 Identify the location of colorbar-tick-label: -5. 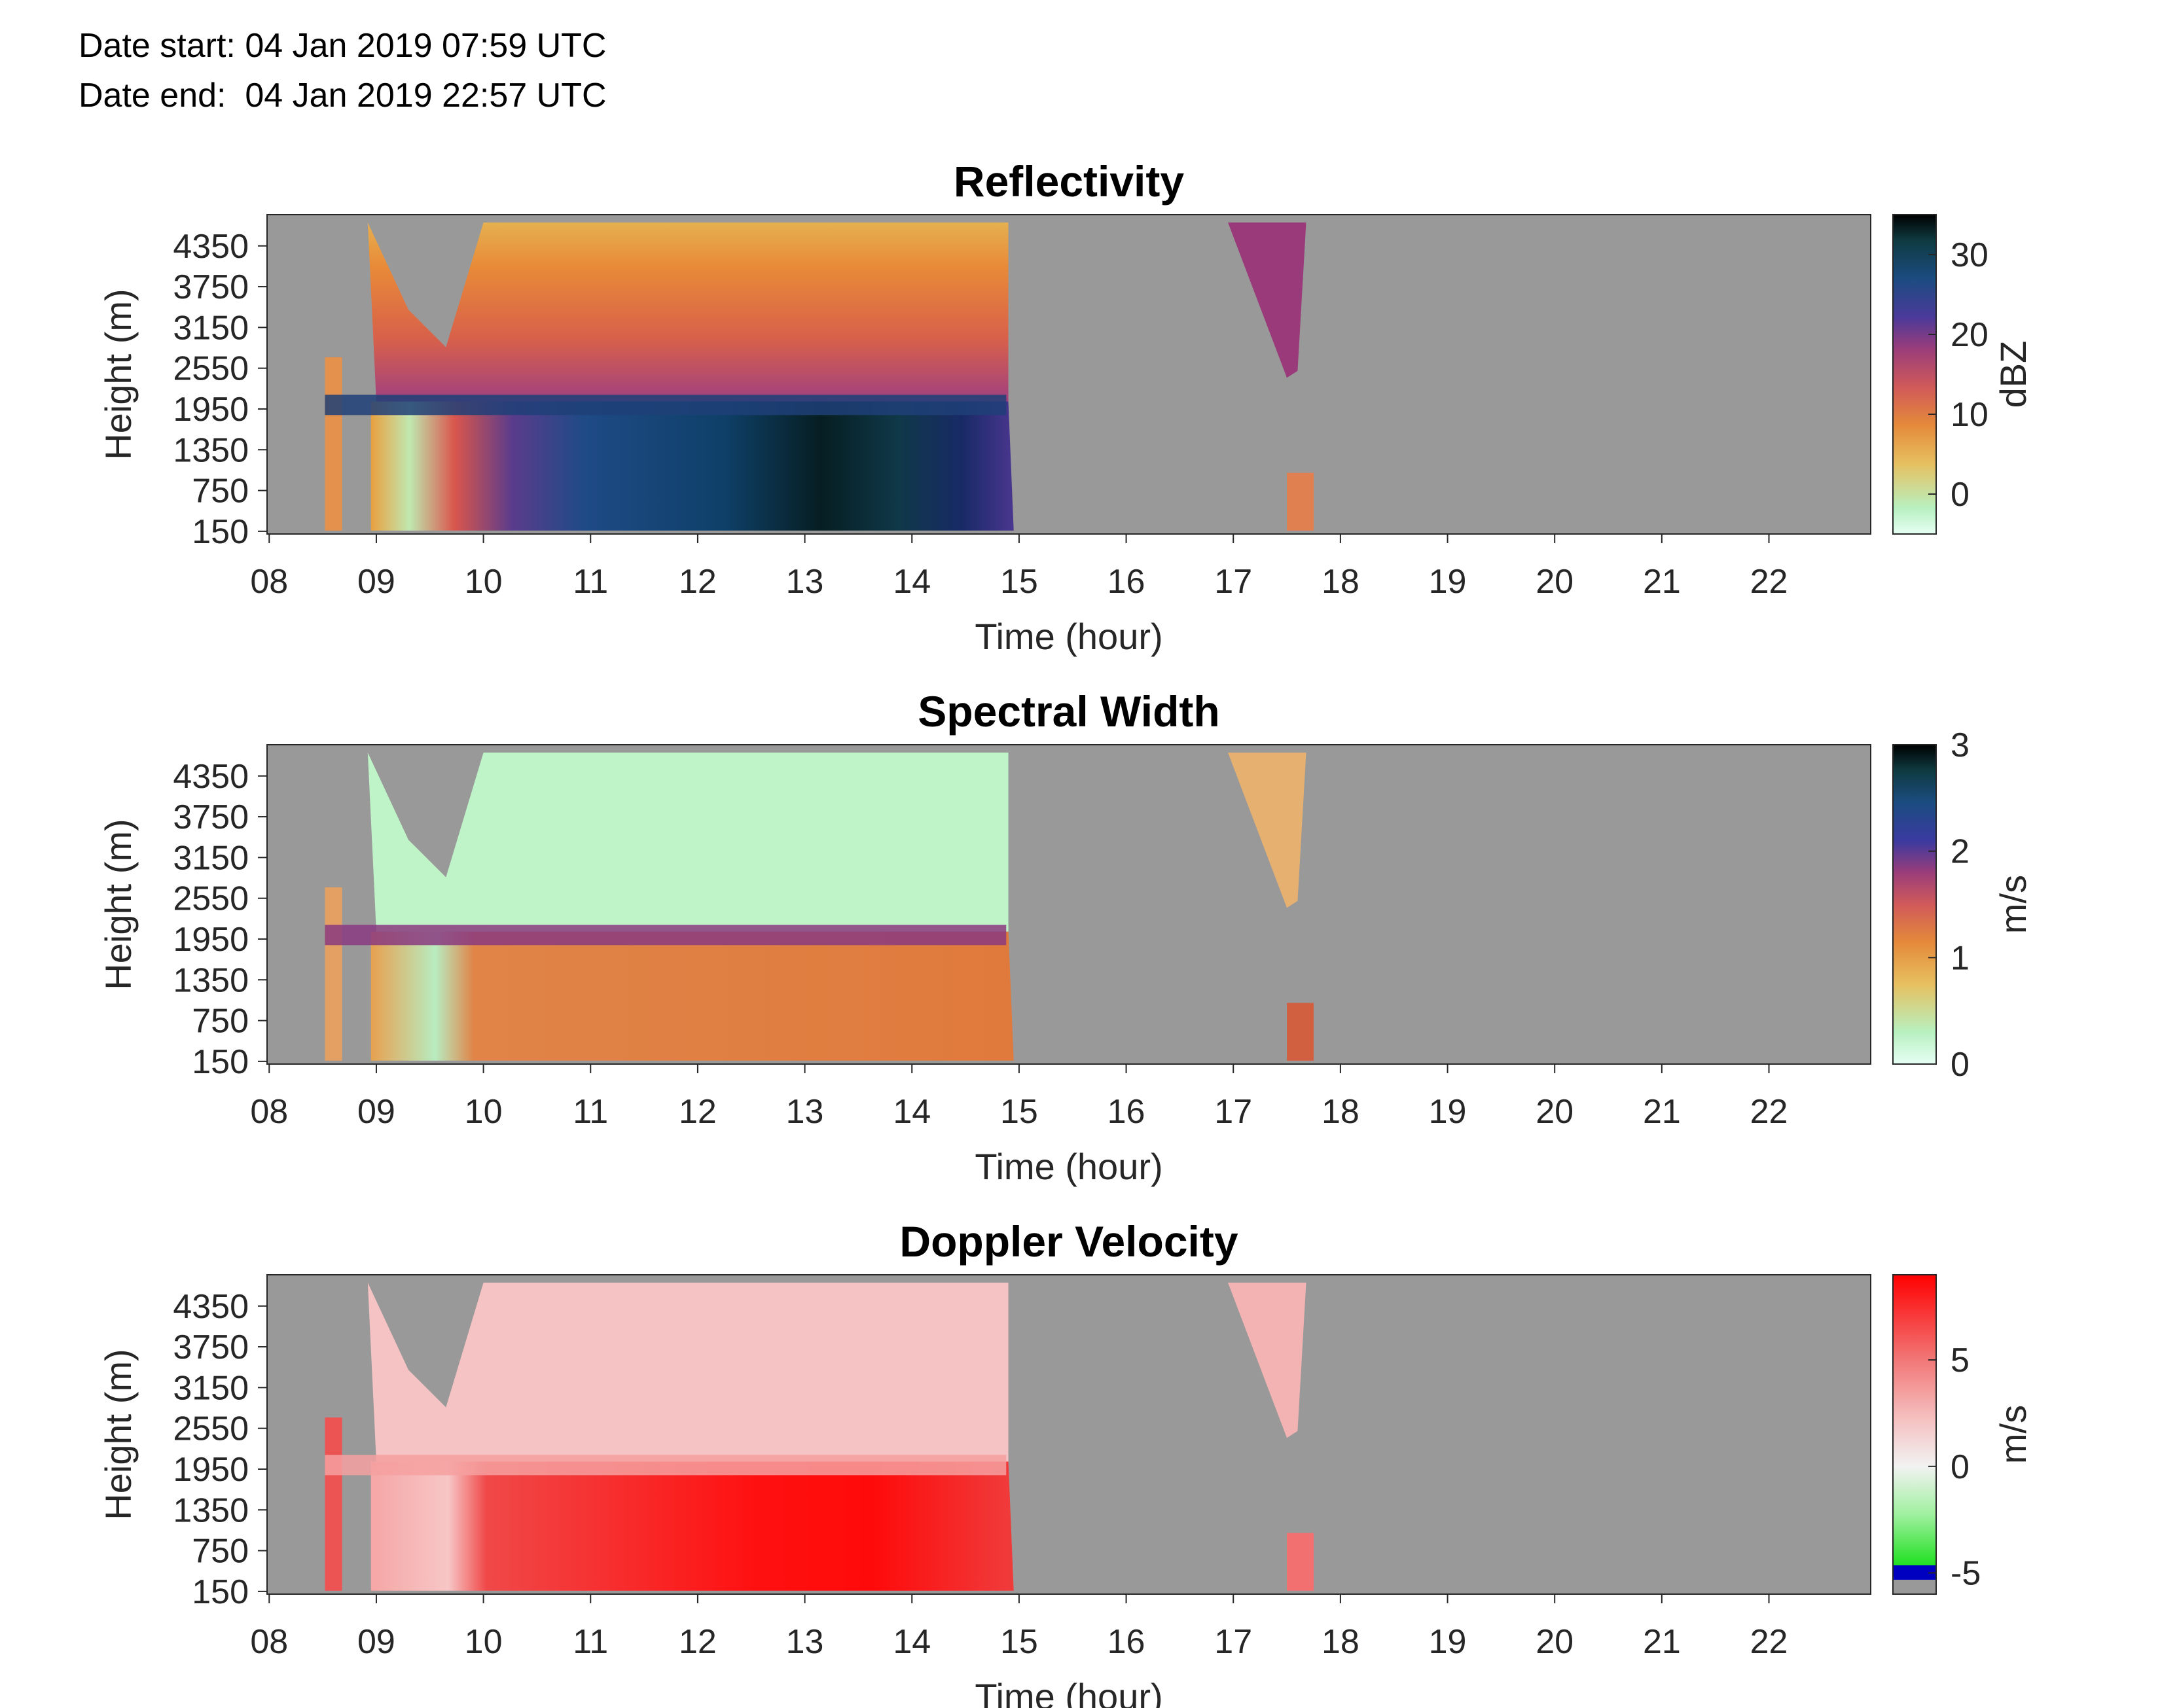
(1966, 1573).